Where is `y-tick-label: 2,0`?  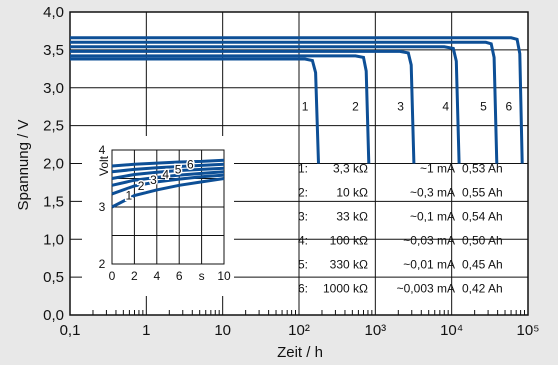 y-tick-label: 2,0 is located at coordinates (53, 164).